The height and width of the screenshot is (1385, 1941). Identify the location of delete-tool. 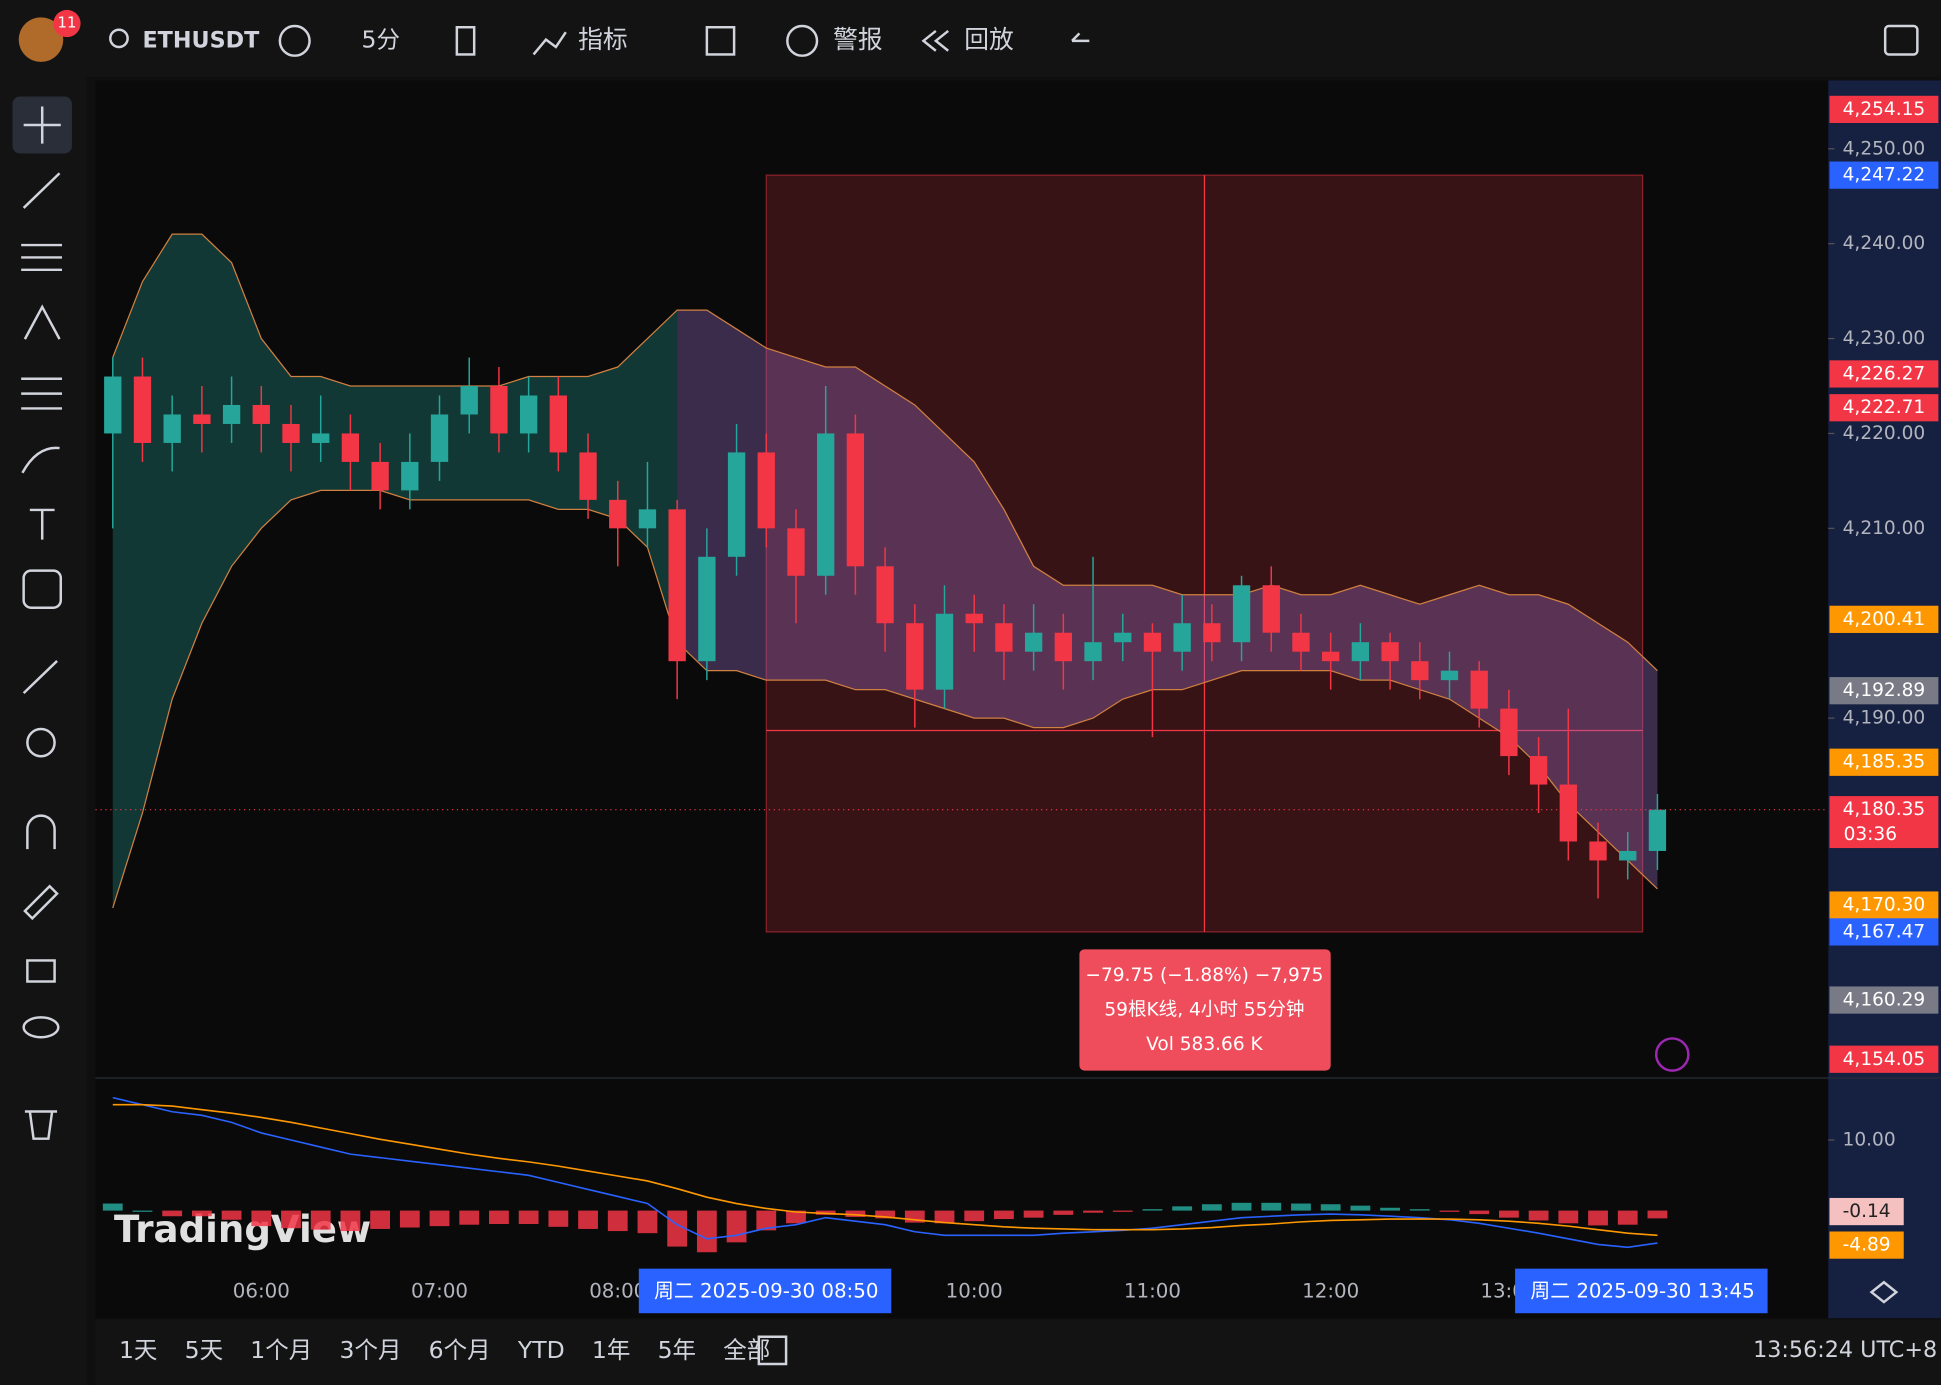
(41, 1125).